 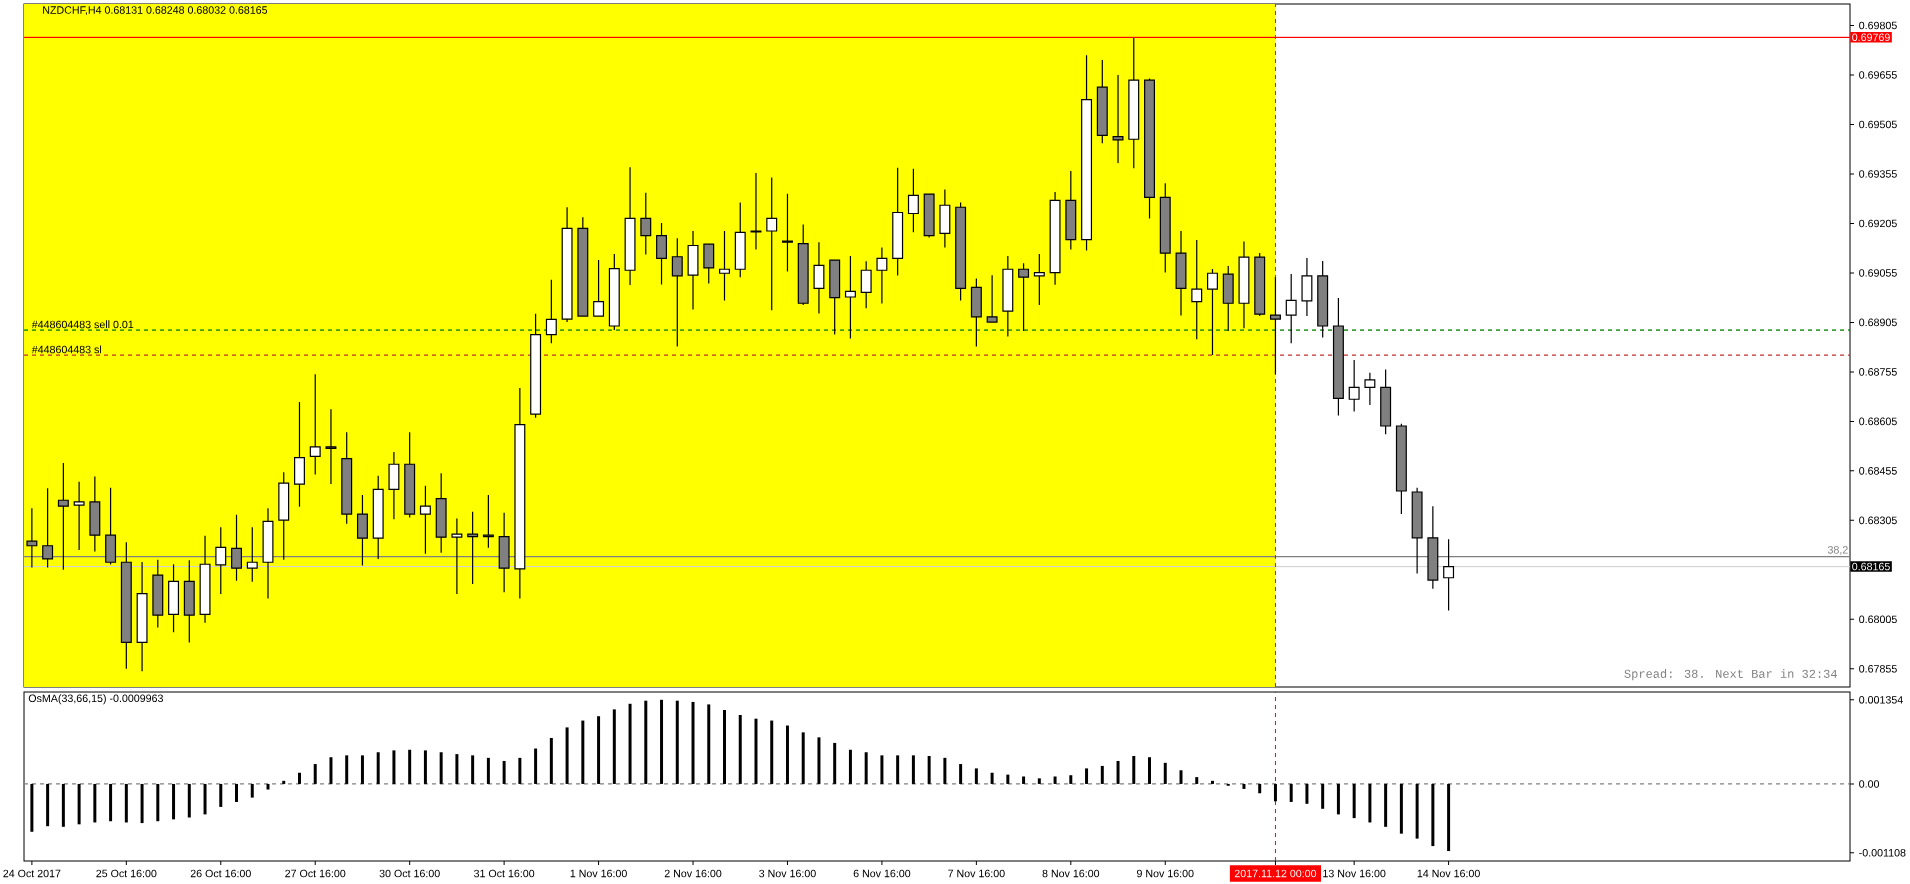 I want to click on ref-line-label: 0.69769, so click(x=1871, y=37).